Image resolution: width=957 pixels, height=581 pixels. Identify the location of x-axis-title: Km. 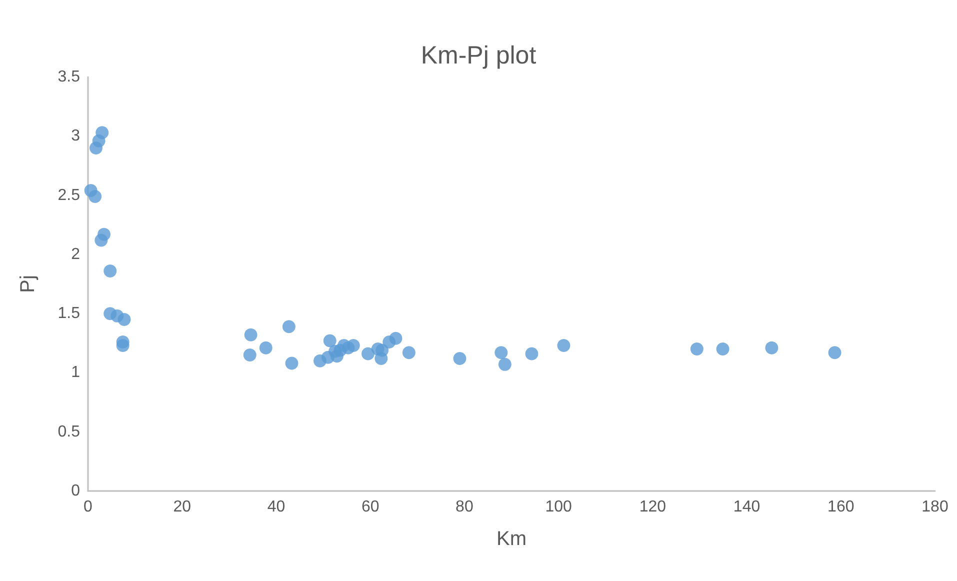
(511, 539).